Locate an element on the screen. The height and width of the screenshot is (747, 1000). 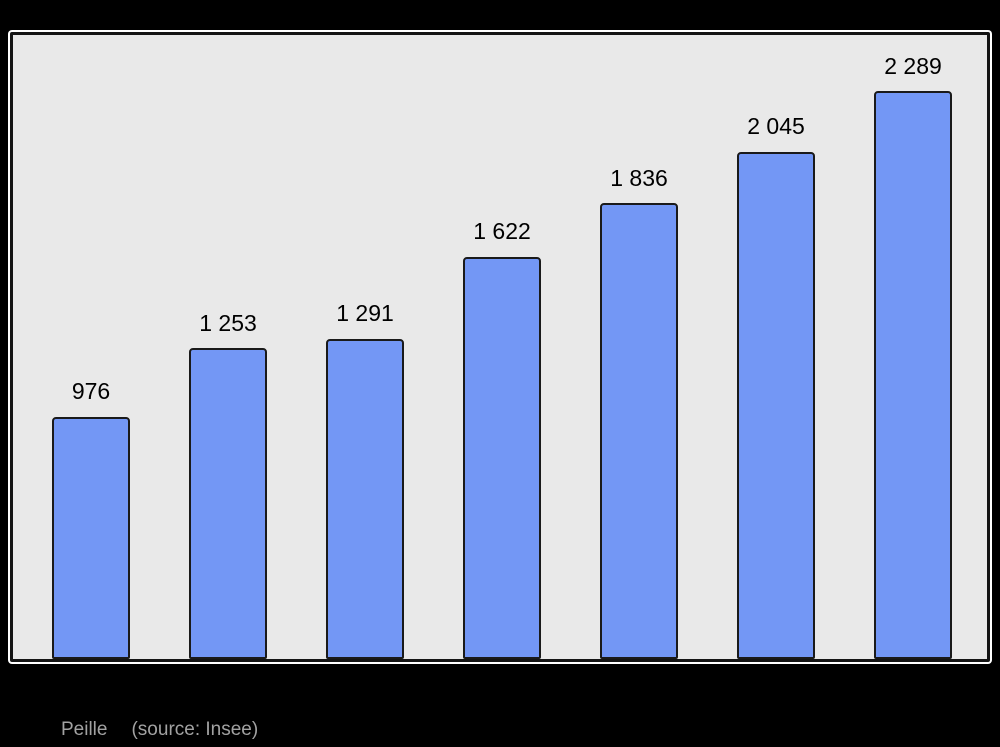
bar-group: 976 is located at coordinates (91, 347).